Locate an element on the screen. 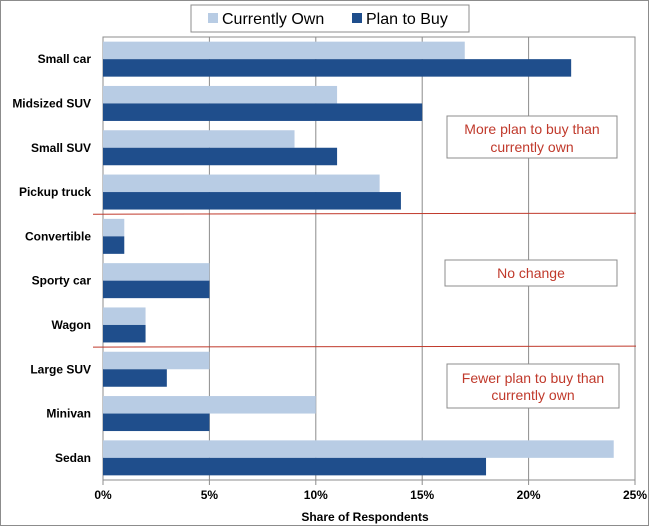 This screenshot has height=527, width=649. legend-swatch-currently-own is located at coordinates (213, 18).